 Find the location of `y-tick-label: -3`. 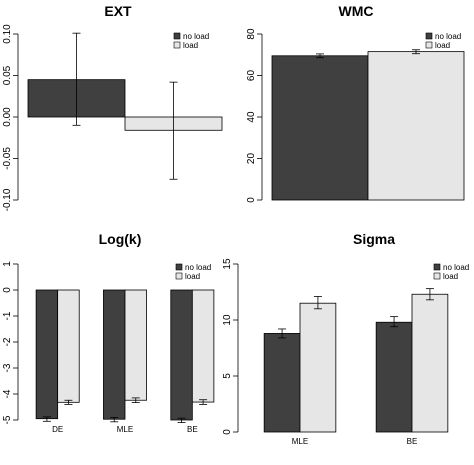

y-tick-label: -3 is located at coordinates (7, 367).